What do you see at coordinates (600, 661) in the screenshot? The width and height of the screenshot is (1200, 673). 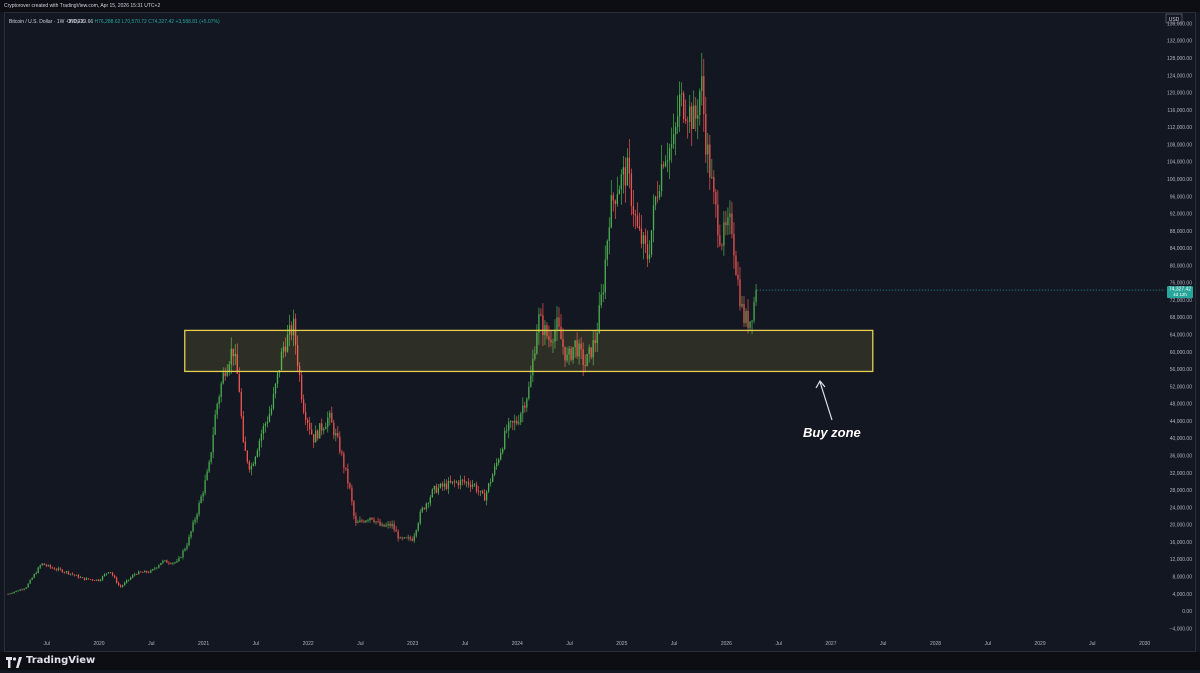 I see `footer-bar: TradingView` at bounding box center [600, 661].